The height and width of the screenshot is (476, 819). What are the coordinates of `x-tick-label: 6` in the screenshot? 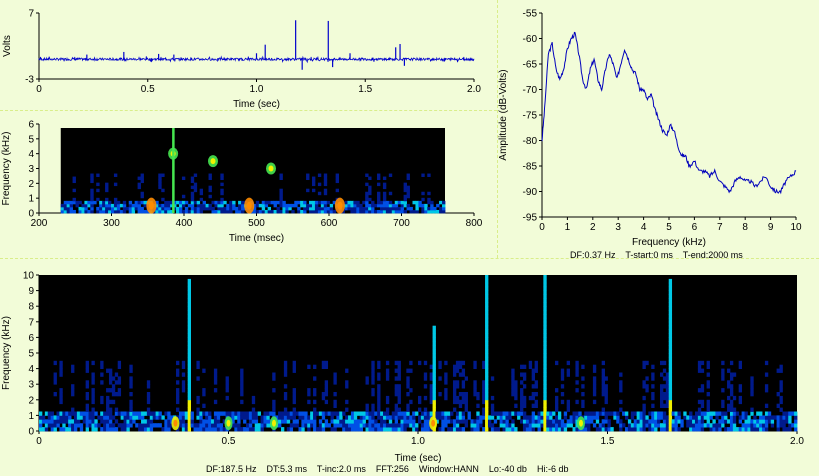 It's located at (695, 227).